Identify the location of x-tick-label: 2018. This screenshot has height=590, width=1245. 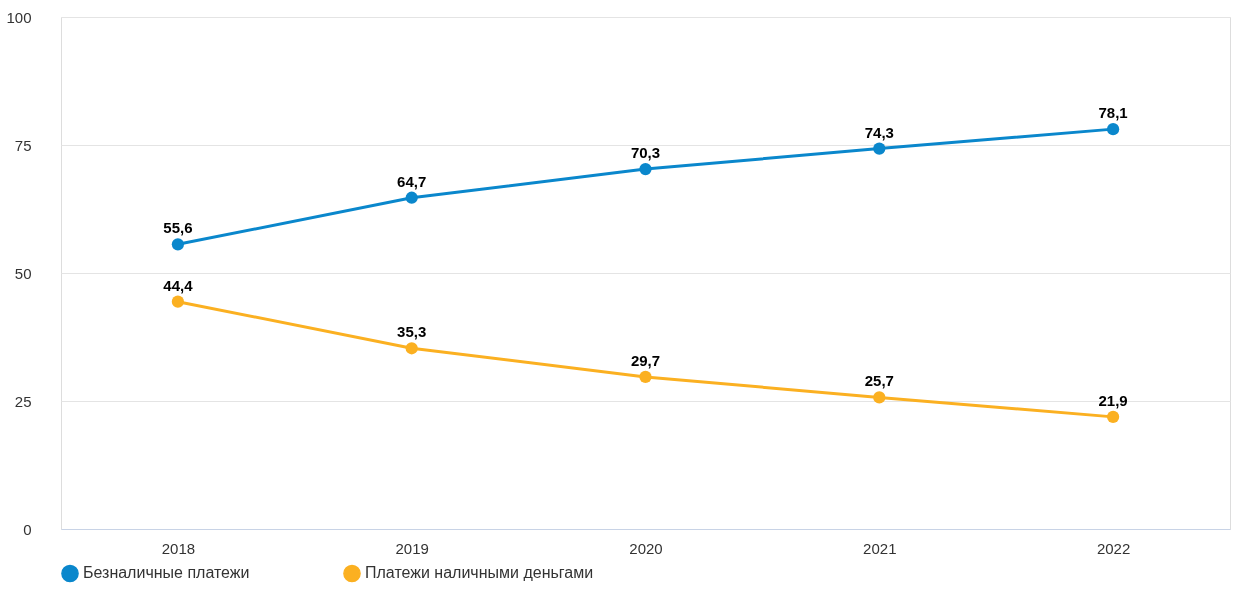
(178, 548).